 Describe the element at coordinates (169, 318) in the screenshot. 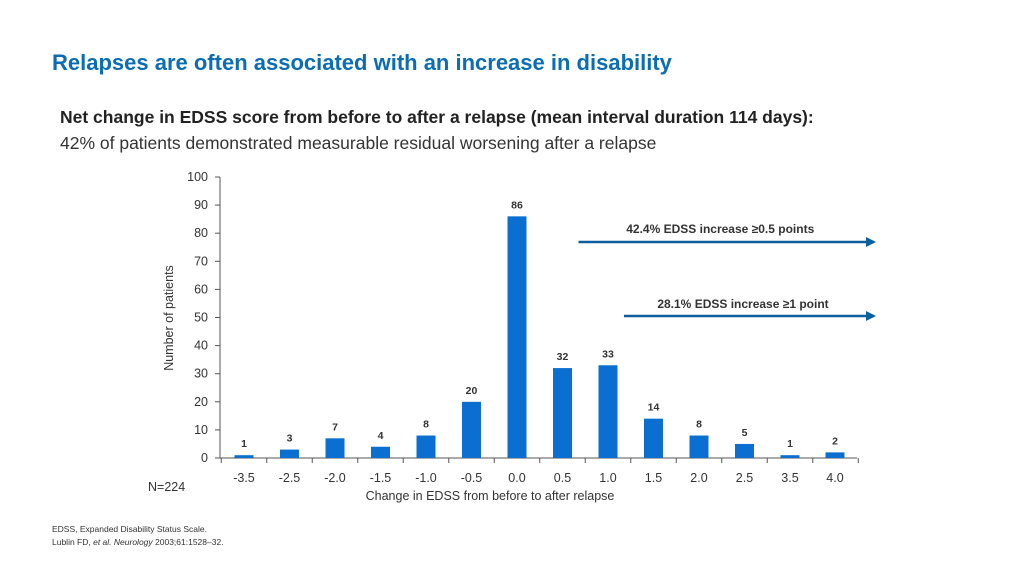

I see `y-axis-label: Number of patients` at that location.